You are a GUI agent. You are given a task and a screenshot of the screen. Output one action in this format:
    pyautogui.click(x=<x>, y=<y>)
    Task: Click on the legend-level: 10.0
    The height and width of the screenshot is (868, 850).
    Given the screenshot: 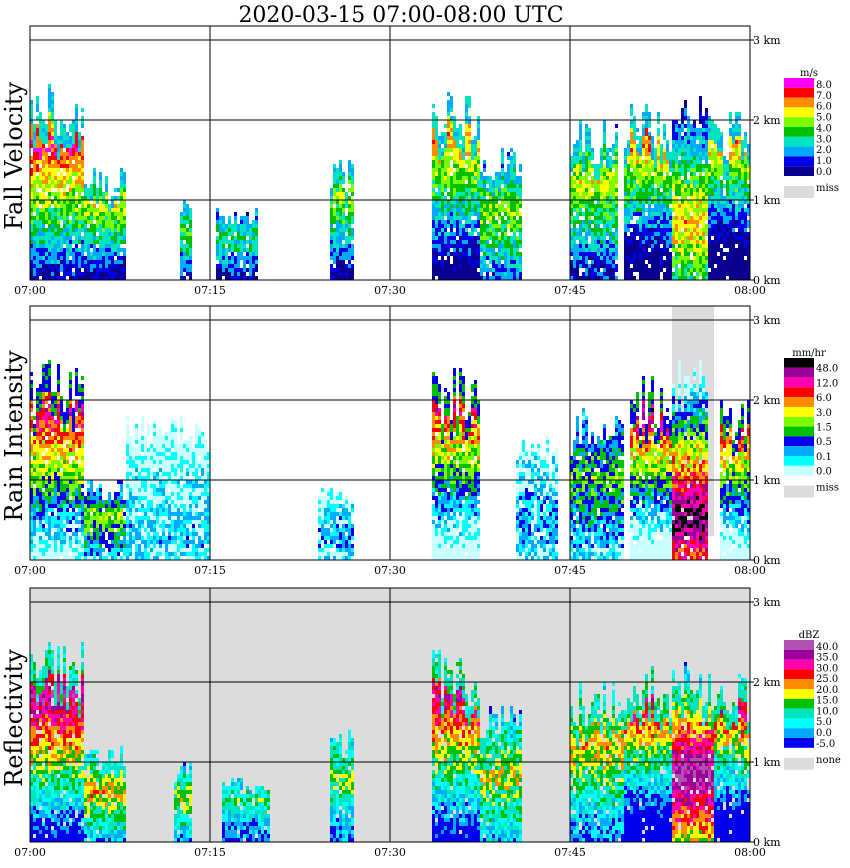 What is the action you would take?
    pyautogui.click(x=827, y=711)
    